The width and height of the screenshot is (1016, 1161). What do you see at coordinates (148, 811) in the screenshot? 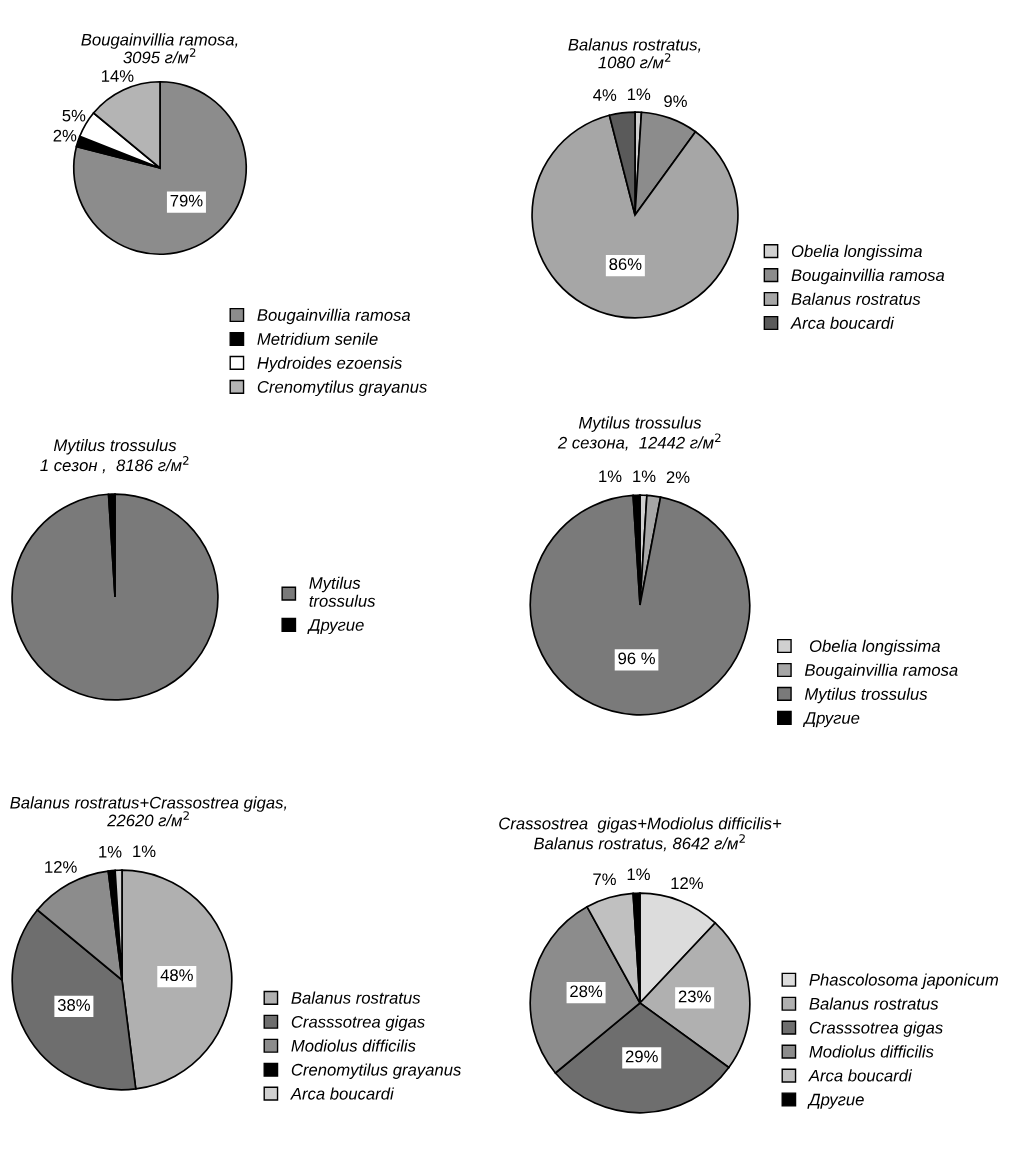
I see `chart-title: Balanus rostratus+Crassostrea gigas, 22620 г/м$^{2}$` at bounding box center [148, 811].